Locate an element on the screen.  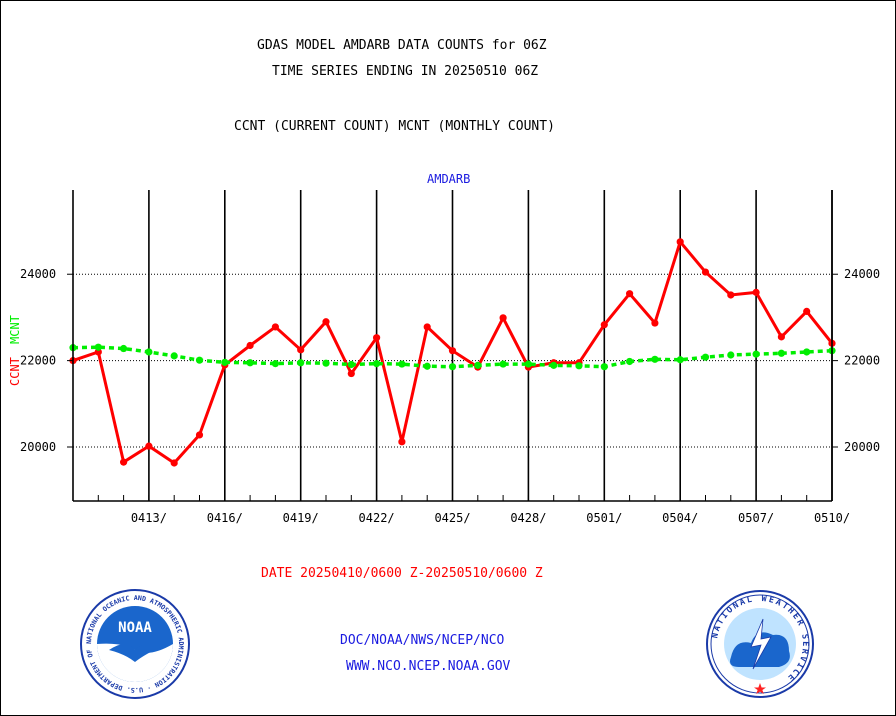
website-line: WWW.NCO.NCEP.NOAA.GOV is located at coordinates (428, 666).